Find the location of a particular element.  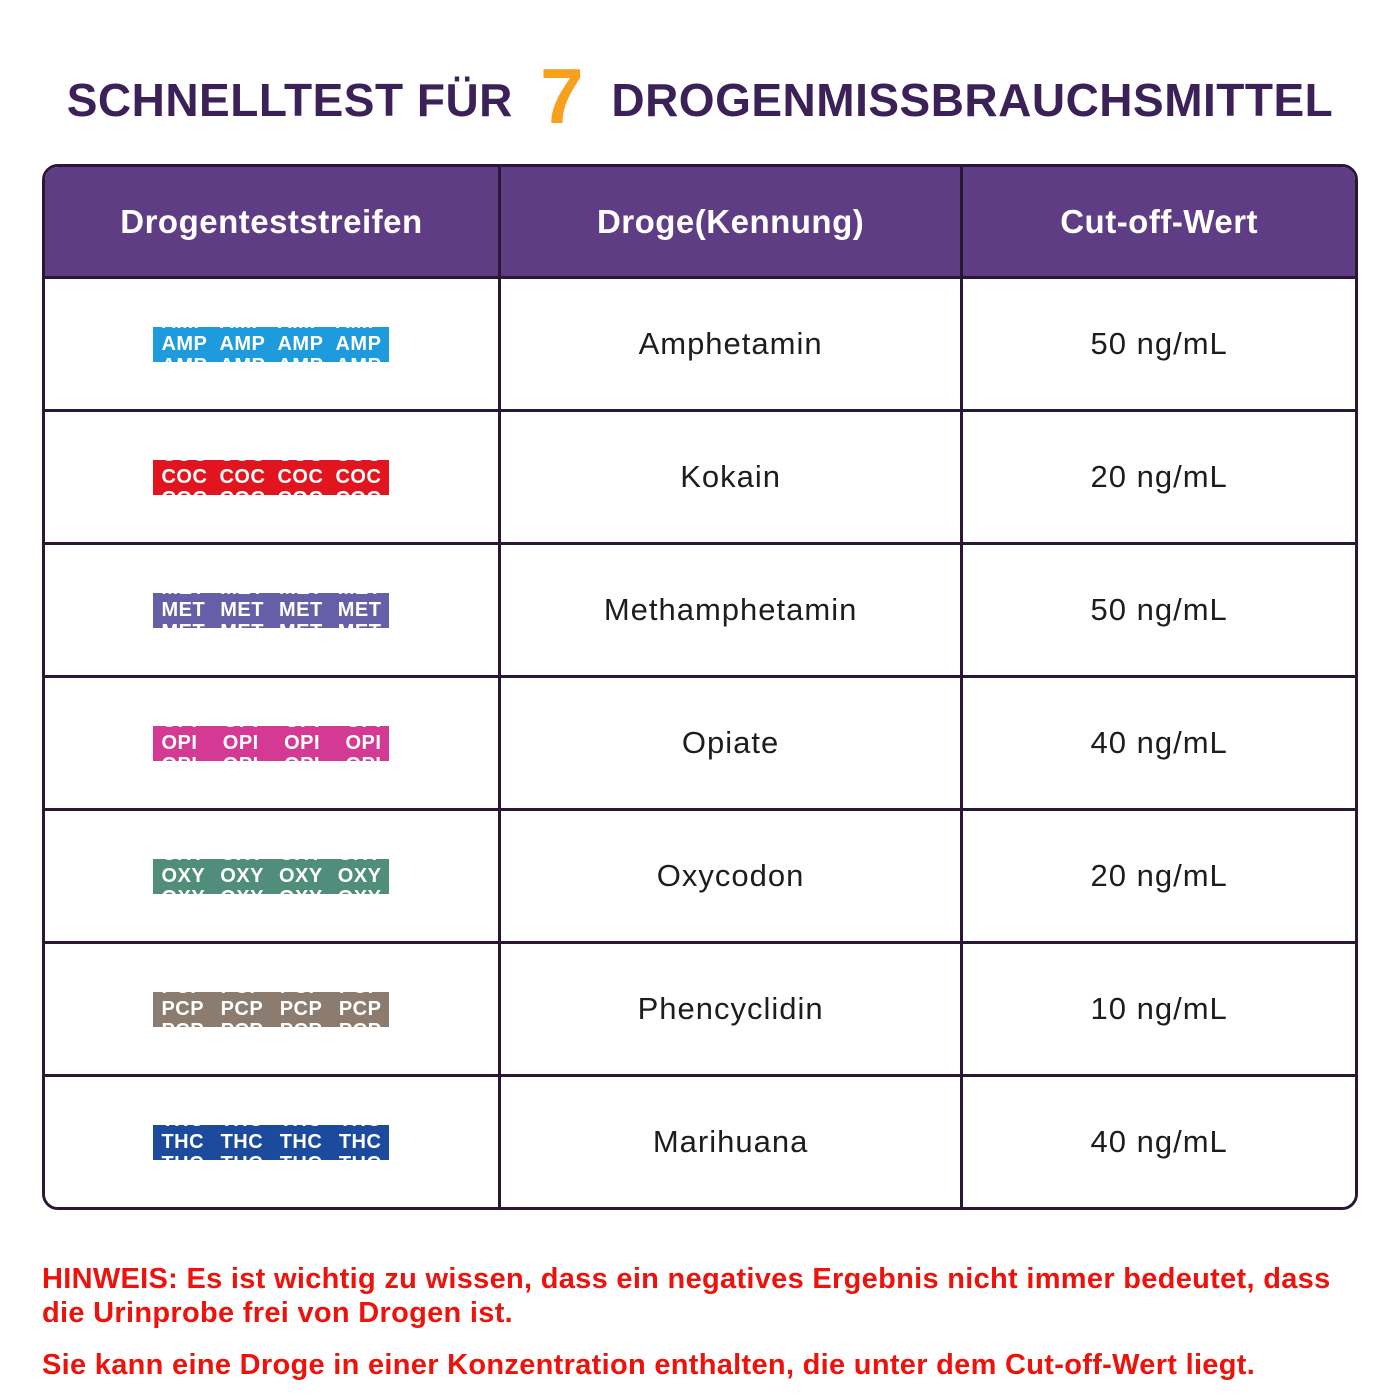

cutoff-value: 20 ng/mL is located at coordinates (1159, 875).